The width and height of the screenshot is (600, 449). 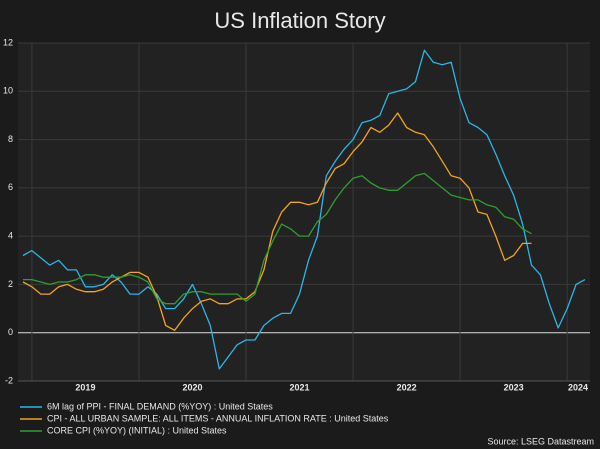 I want to click on y-tick-label: 10, so click(x=8, y=91).